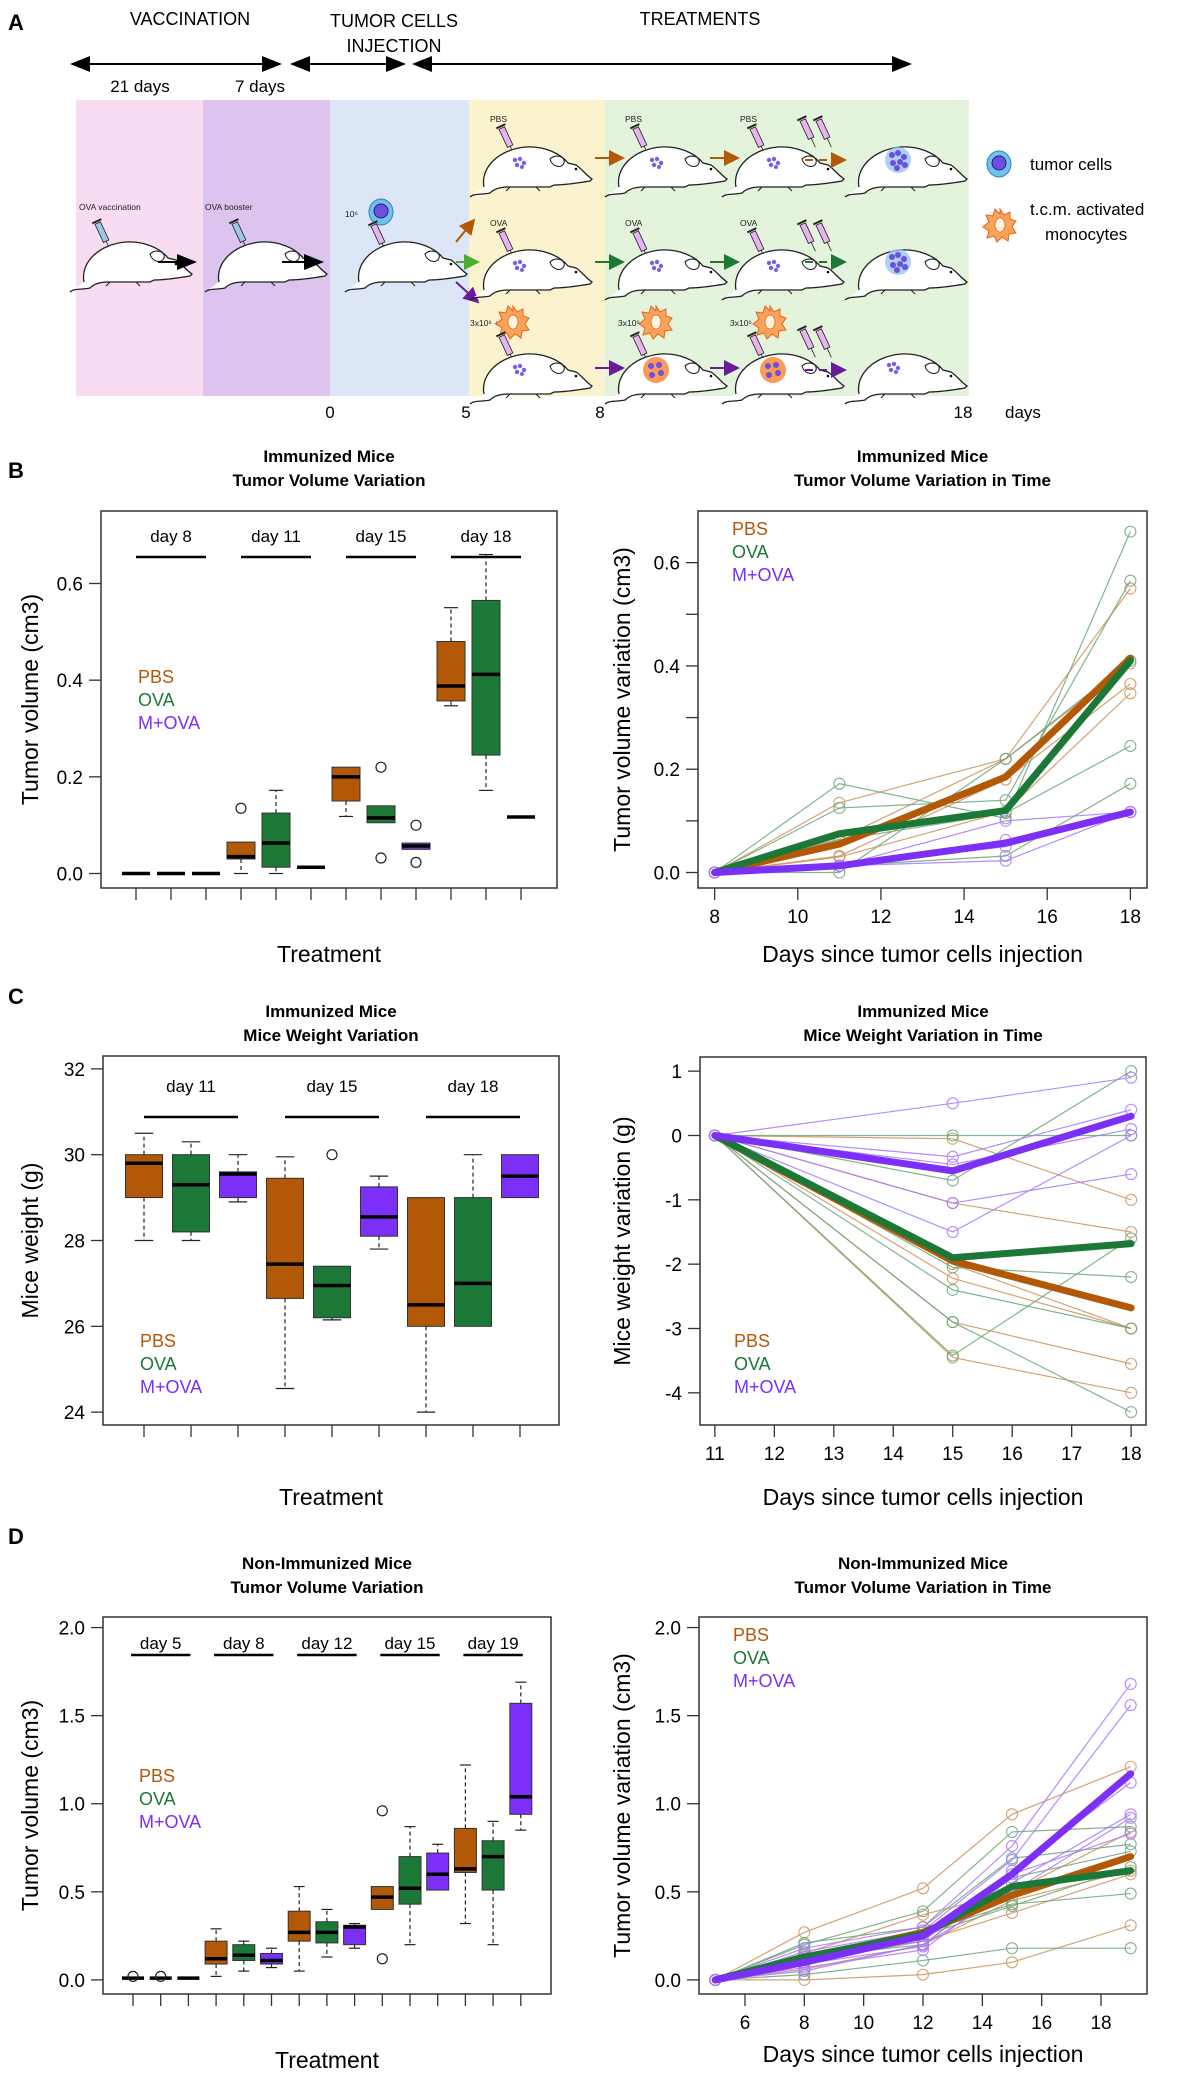 The image size is (1181, 2077). What do you see at coordinates (494, 323) in the screenshot?
I see `row-m-ova-label-1: 3x10⁶ + OVA` at bounding box center [494, 323].